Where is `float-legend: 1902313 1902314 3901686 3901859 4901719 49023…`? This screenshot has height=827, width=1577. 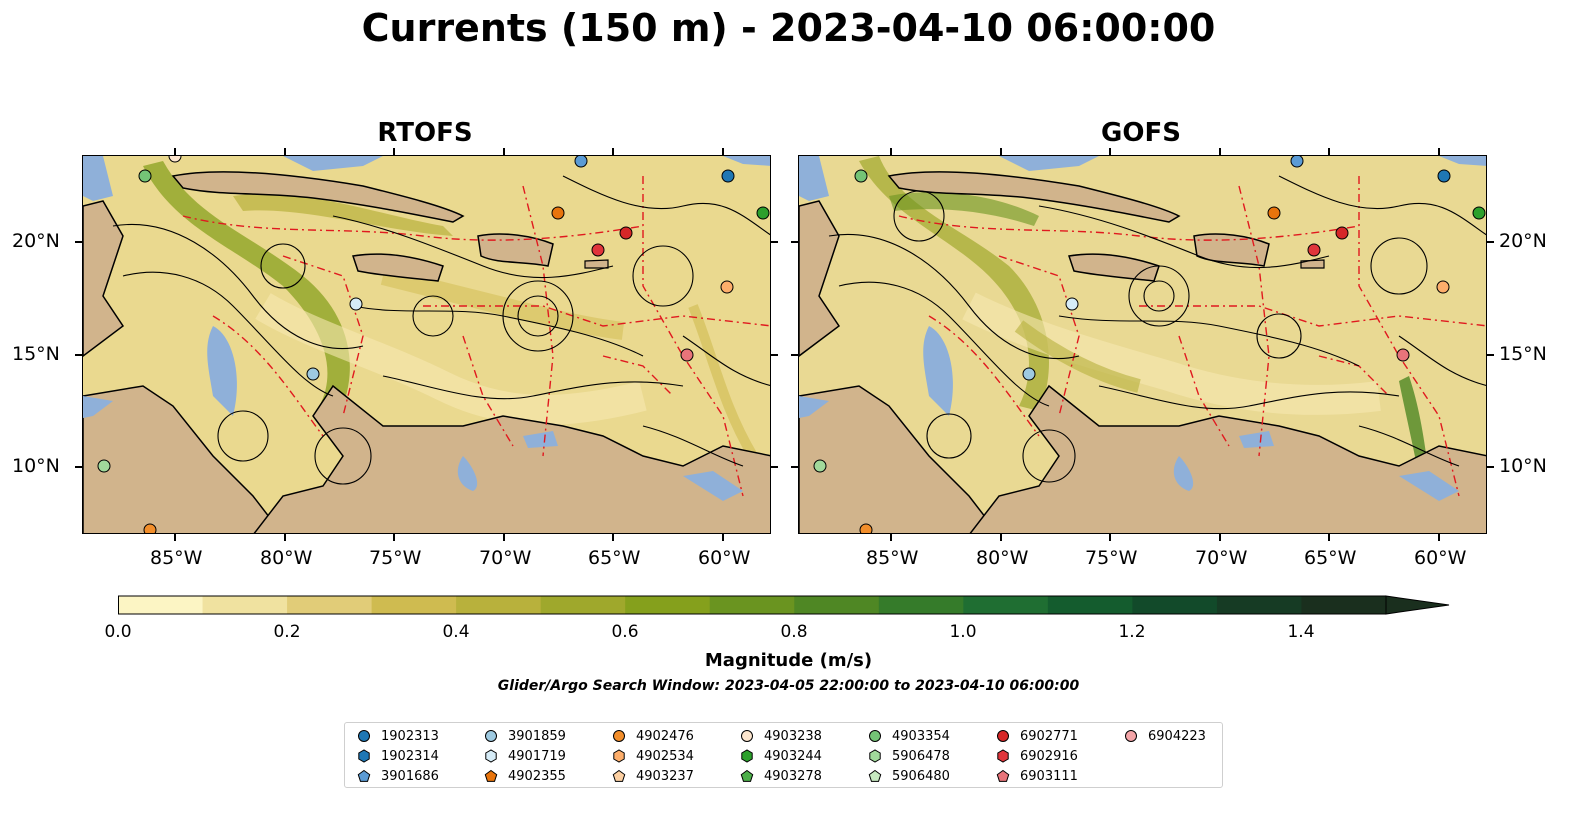 float-legend: 1902313 1902314 3901686 3901859 4901719 49023… is located at coordinates (783, 755).